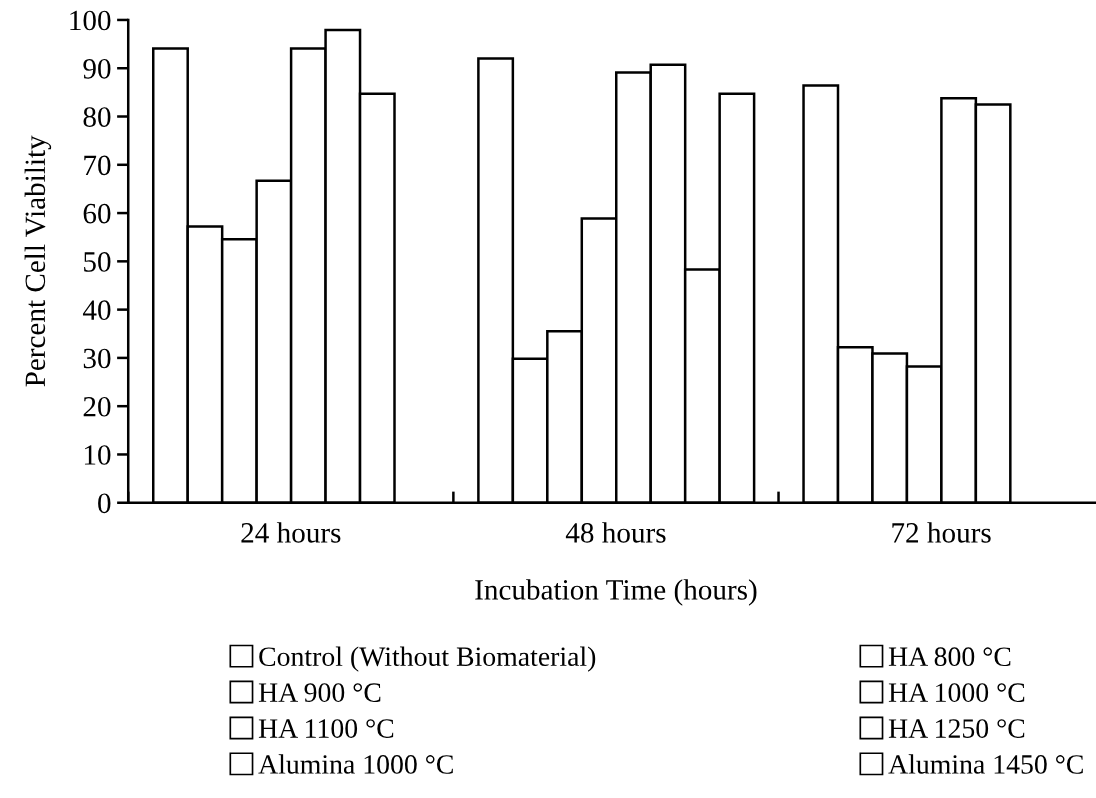  Describe the element at coordinates (326, 728) in the screenshot. I see `legend-label: HA 1100 °C` at that location.